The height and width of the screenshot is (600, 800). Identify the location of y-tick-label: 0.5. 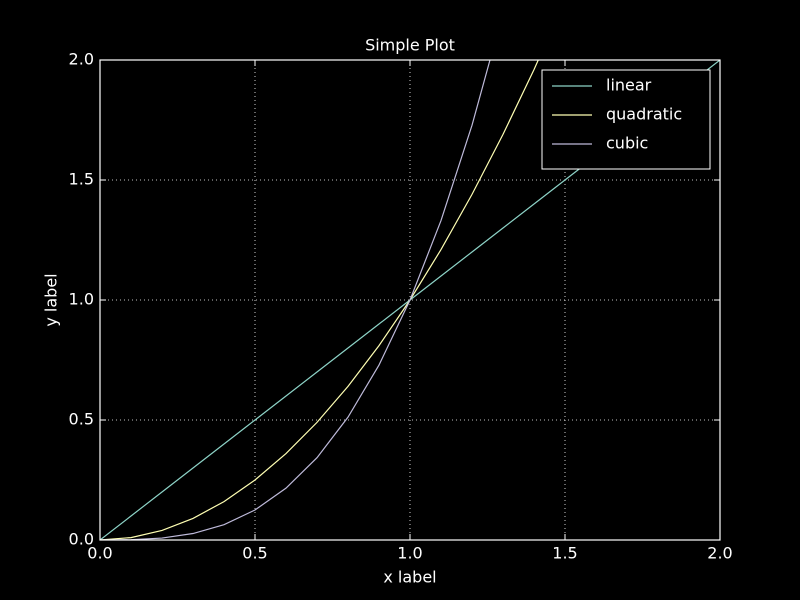
(81, 419).